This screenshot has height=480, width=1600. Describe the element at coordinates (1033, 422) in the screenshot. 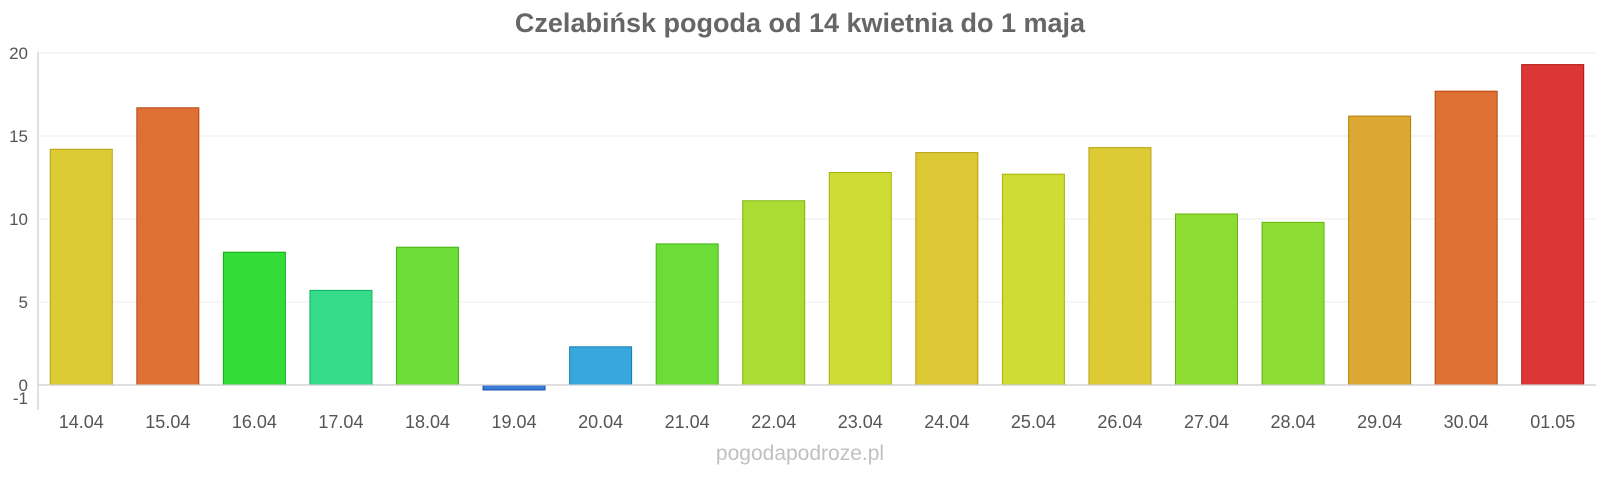

I see `x-tick-label: 25.04` at that location.